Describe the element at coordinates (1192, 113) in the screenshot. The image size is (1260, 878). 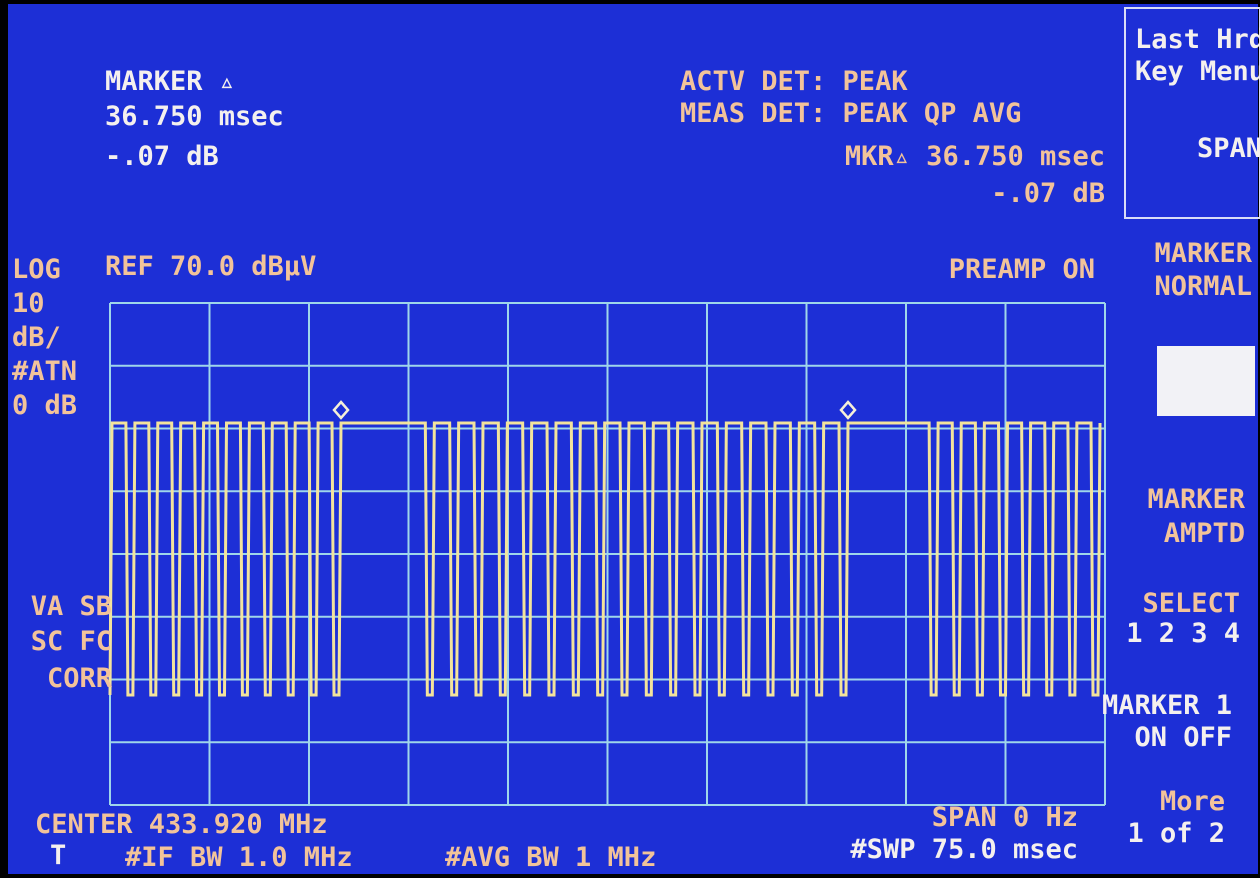
I see `menu-box` at that location.